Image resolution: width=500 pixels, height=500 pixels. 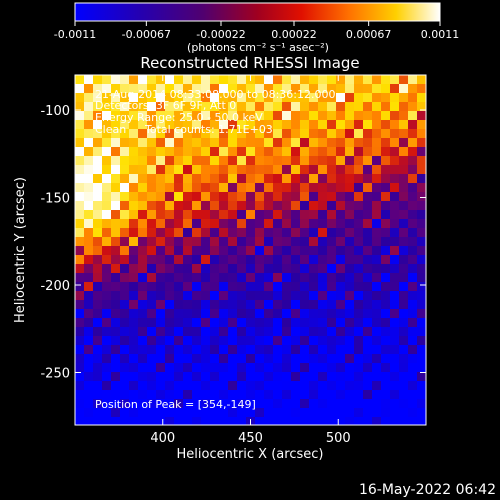 I want to click on annotation-total-counts: Total counts: 1.71E+03, so click(x=208, y=129).